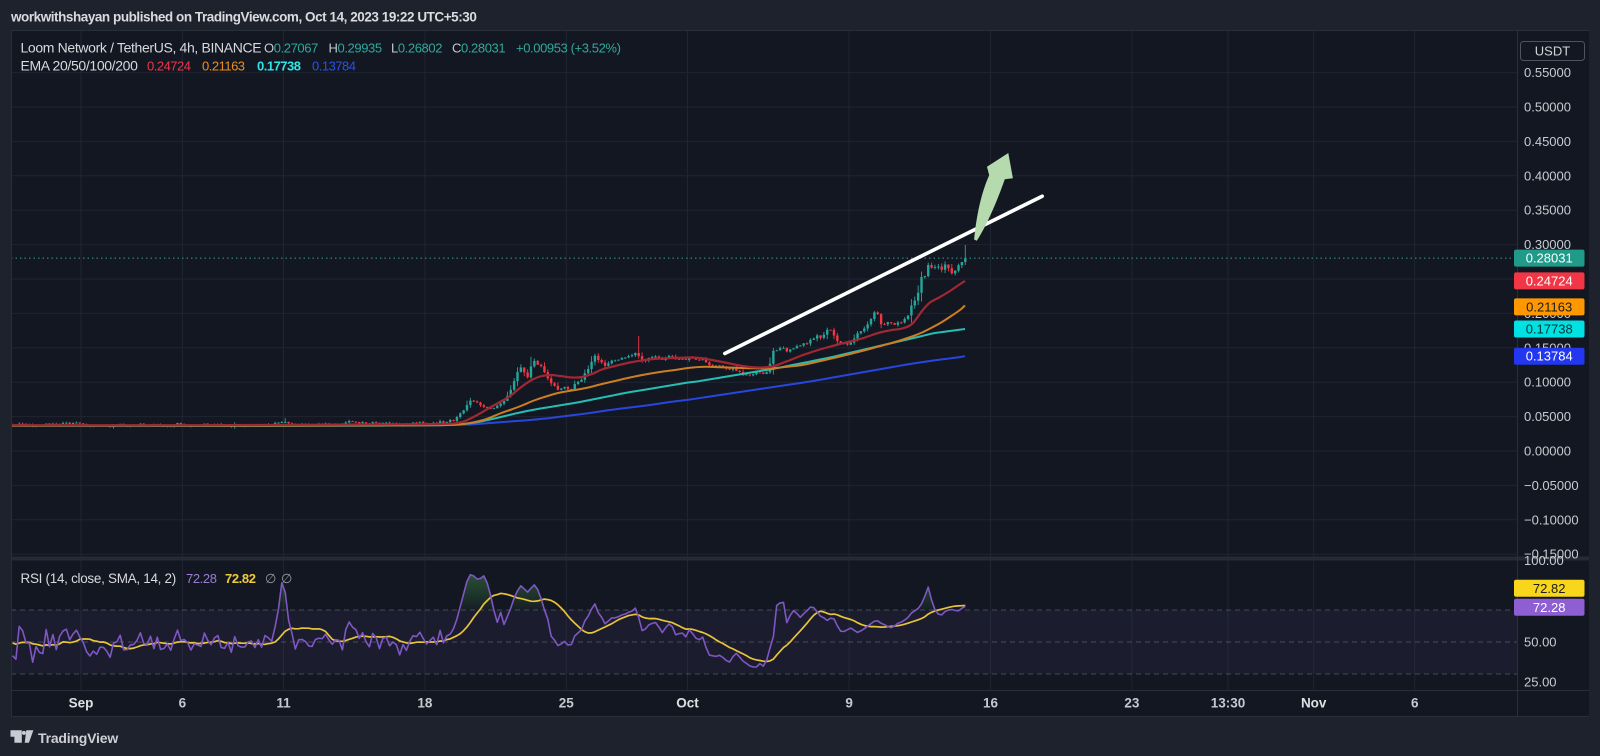 This screenshot has height=756, width=1600. I want to click on svg-text: 0.28031, so click(1549, 258).